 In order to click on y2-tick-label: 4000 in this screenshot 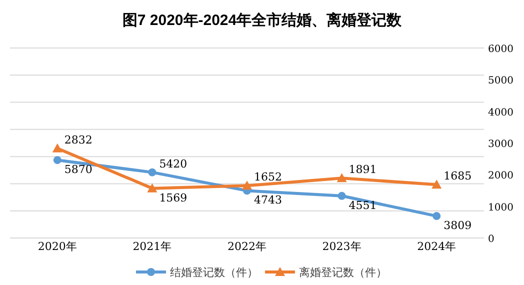, I will do `click(501, 112)`.